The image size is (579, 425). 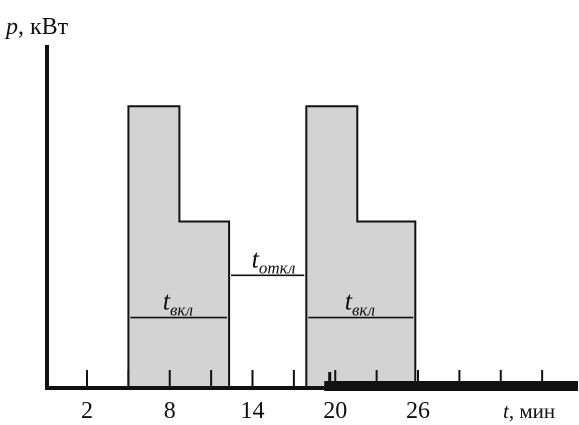 I want to click on t-off-label: tоткл, so click(x=274, y=260).